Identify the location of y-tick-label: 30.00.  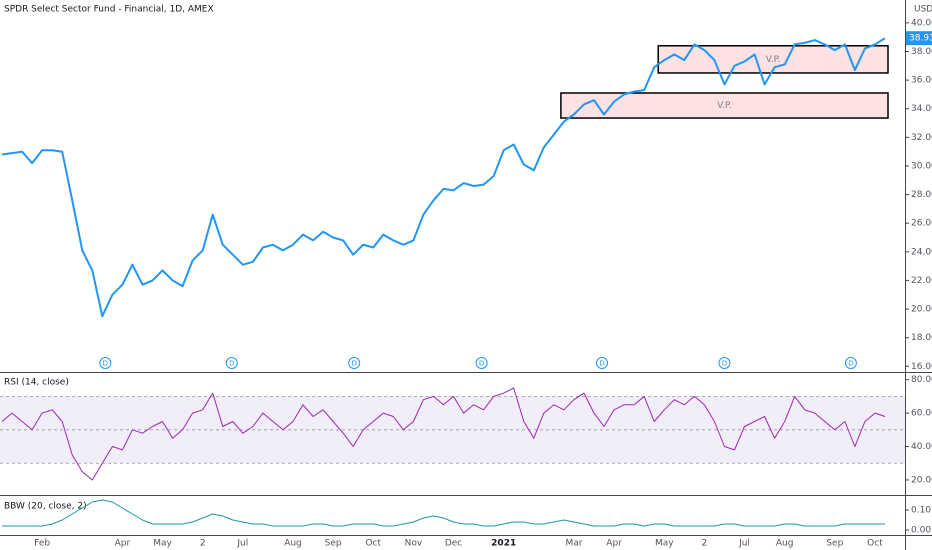
(921, 166).